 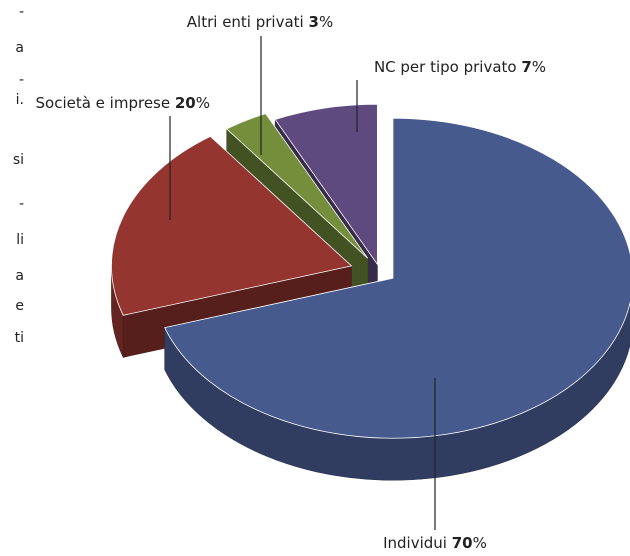 I want to click on slice-label: Altri enti privati 3%, so click(x=260, y=22).